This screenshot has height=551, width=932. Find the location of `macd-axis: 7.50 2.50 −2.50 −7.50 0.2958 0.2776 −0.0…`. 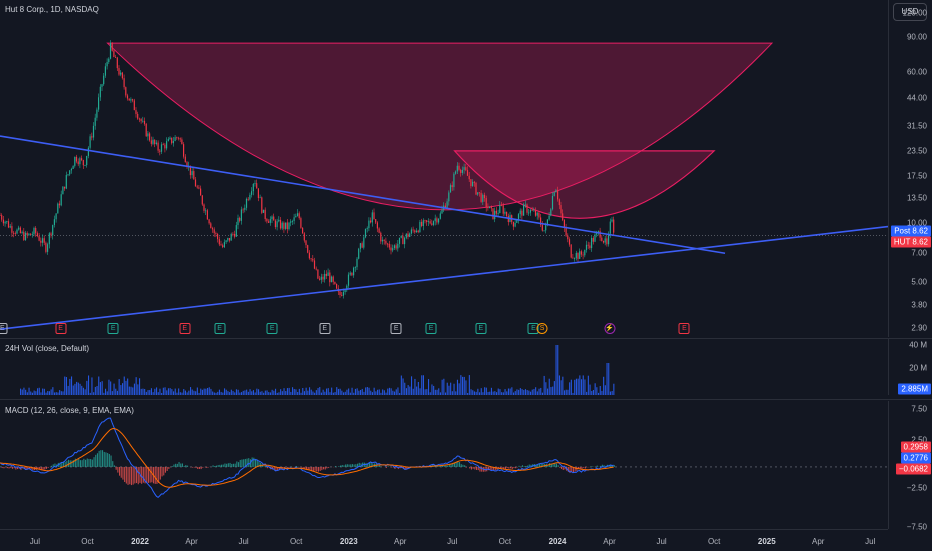

macd-axis: 7.50 2.50 −2.50 −7.50 0.2958 0.2776 −0.0… is located at coordinates (910, 465).